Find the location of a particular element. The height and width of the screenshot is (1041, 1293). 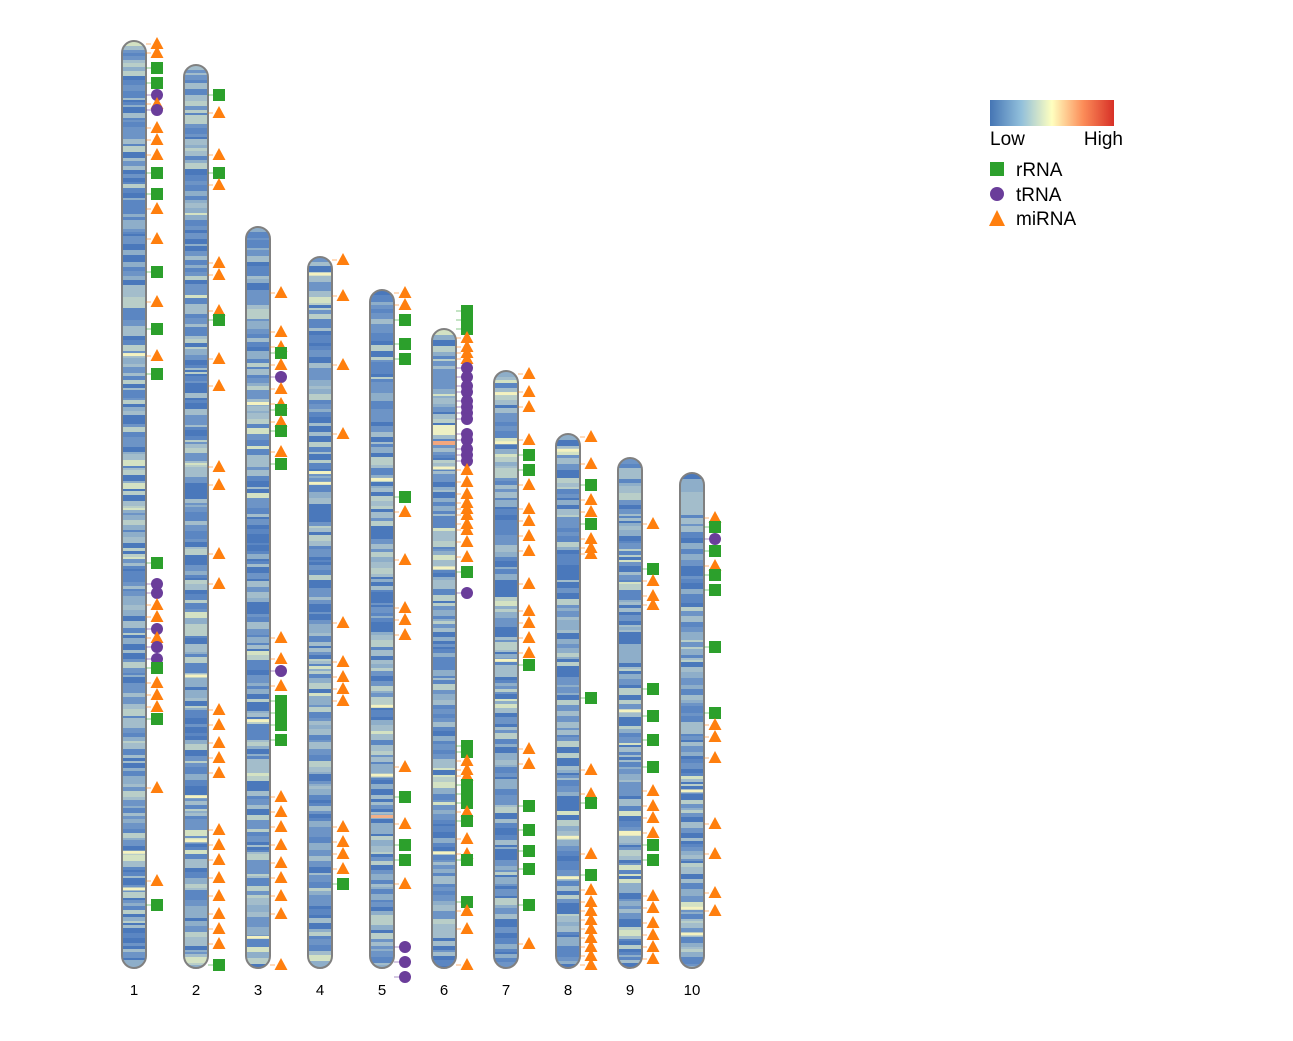

chromosome-5: 5 is located at coordinates (390, 642).